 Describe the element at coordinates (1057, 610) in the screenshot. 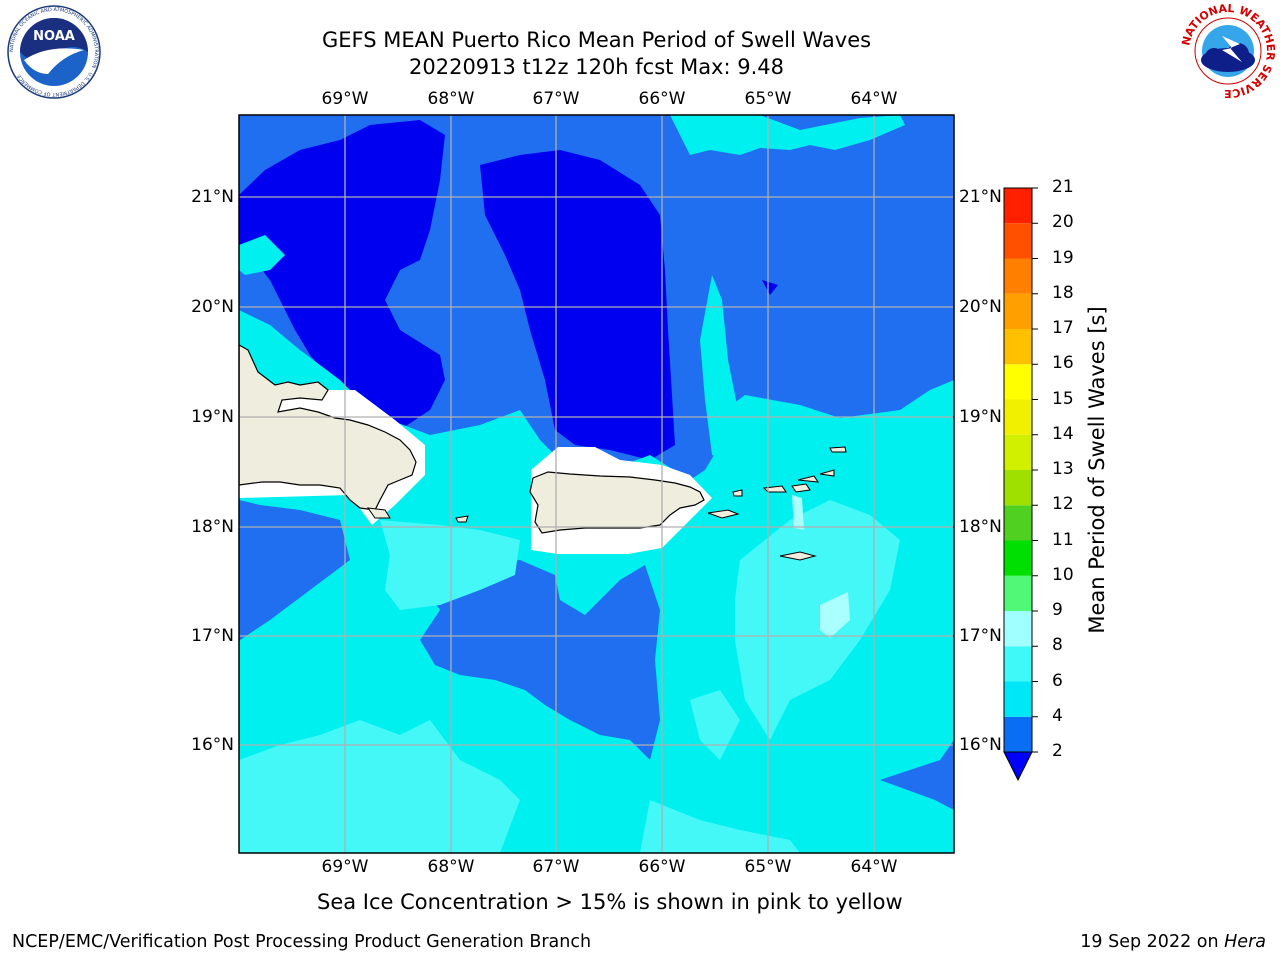

I see `colorbar-tick-label: 9` at that location.